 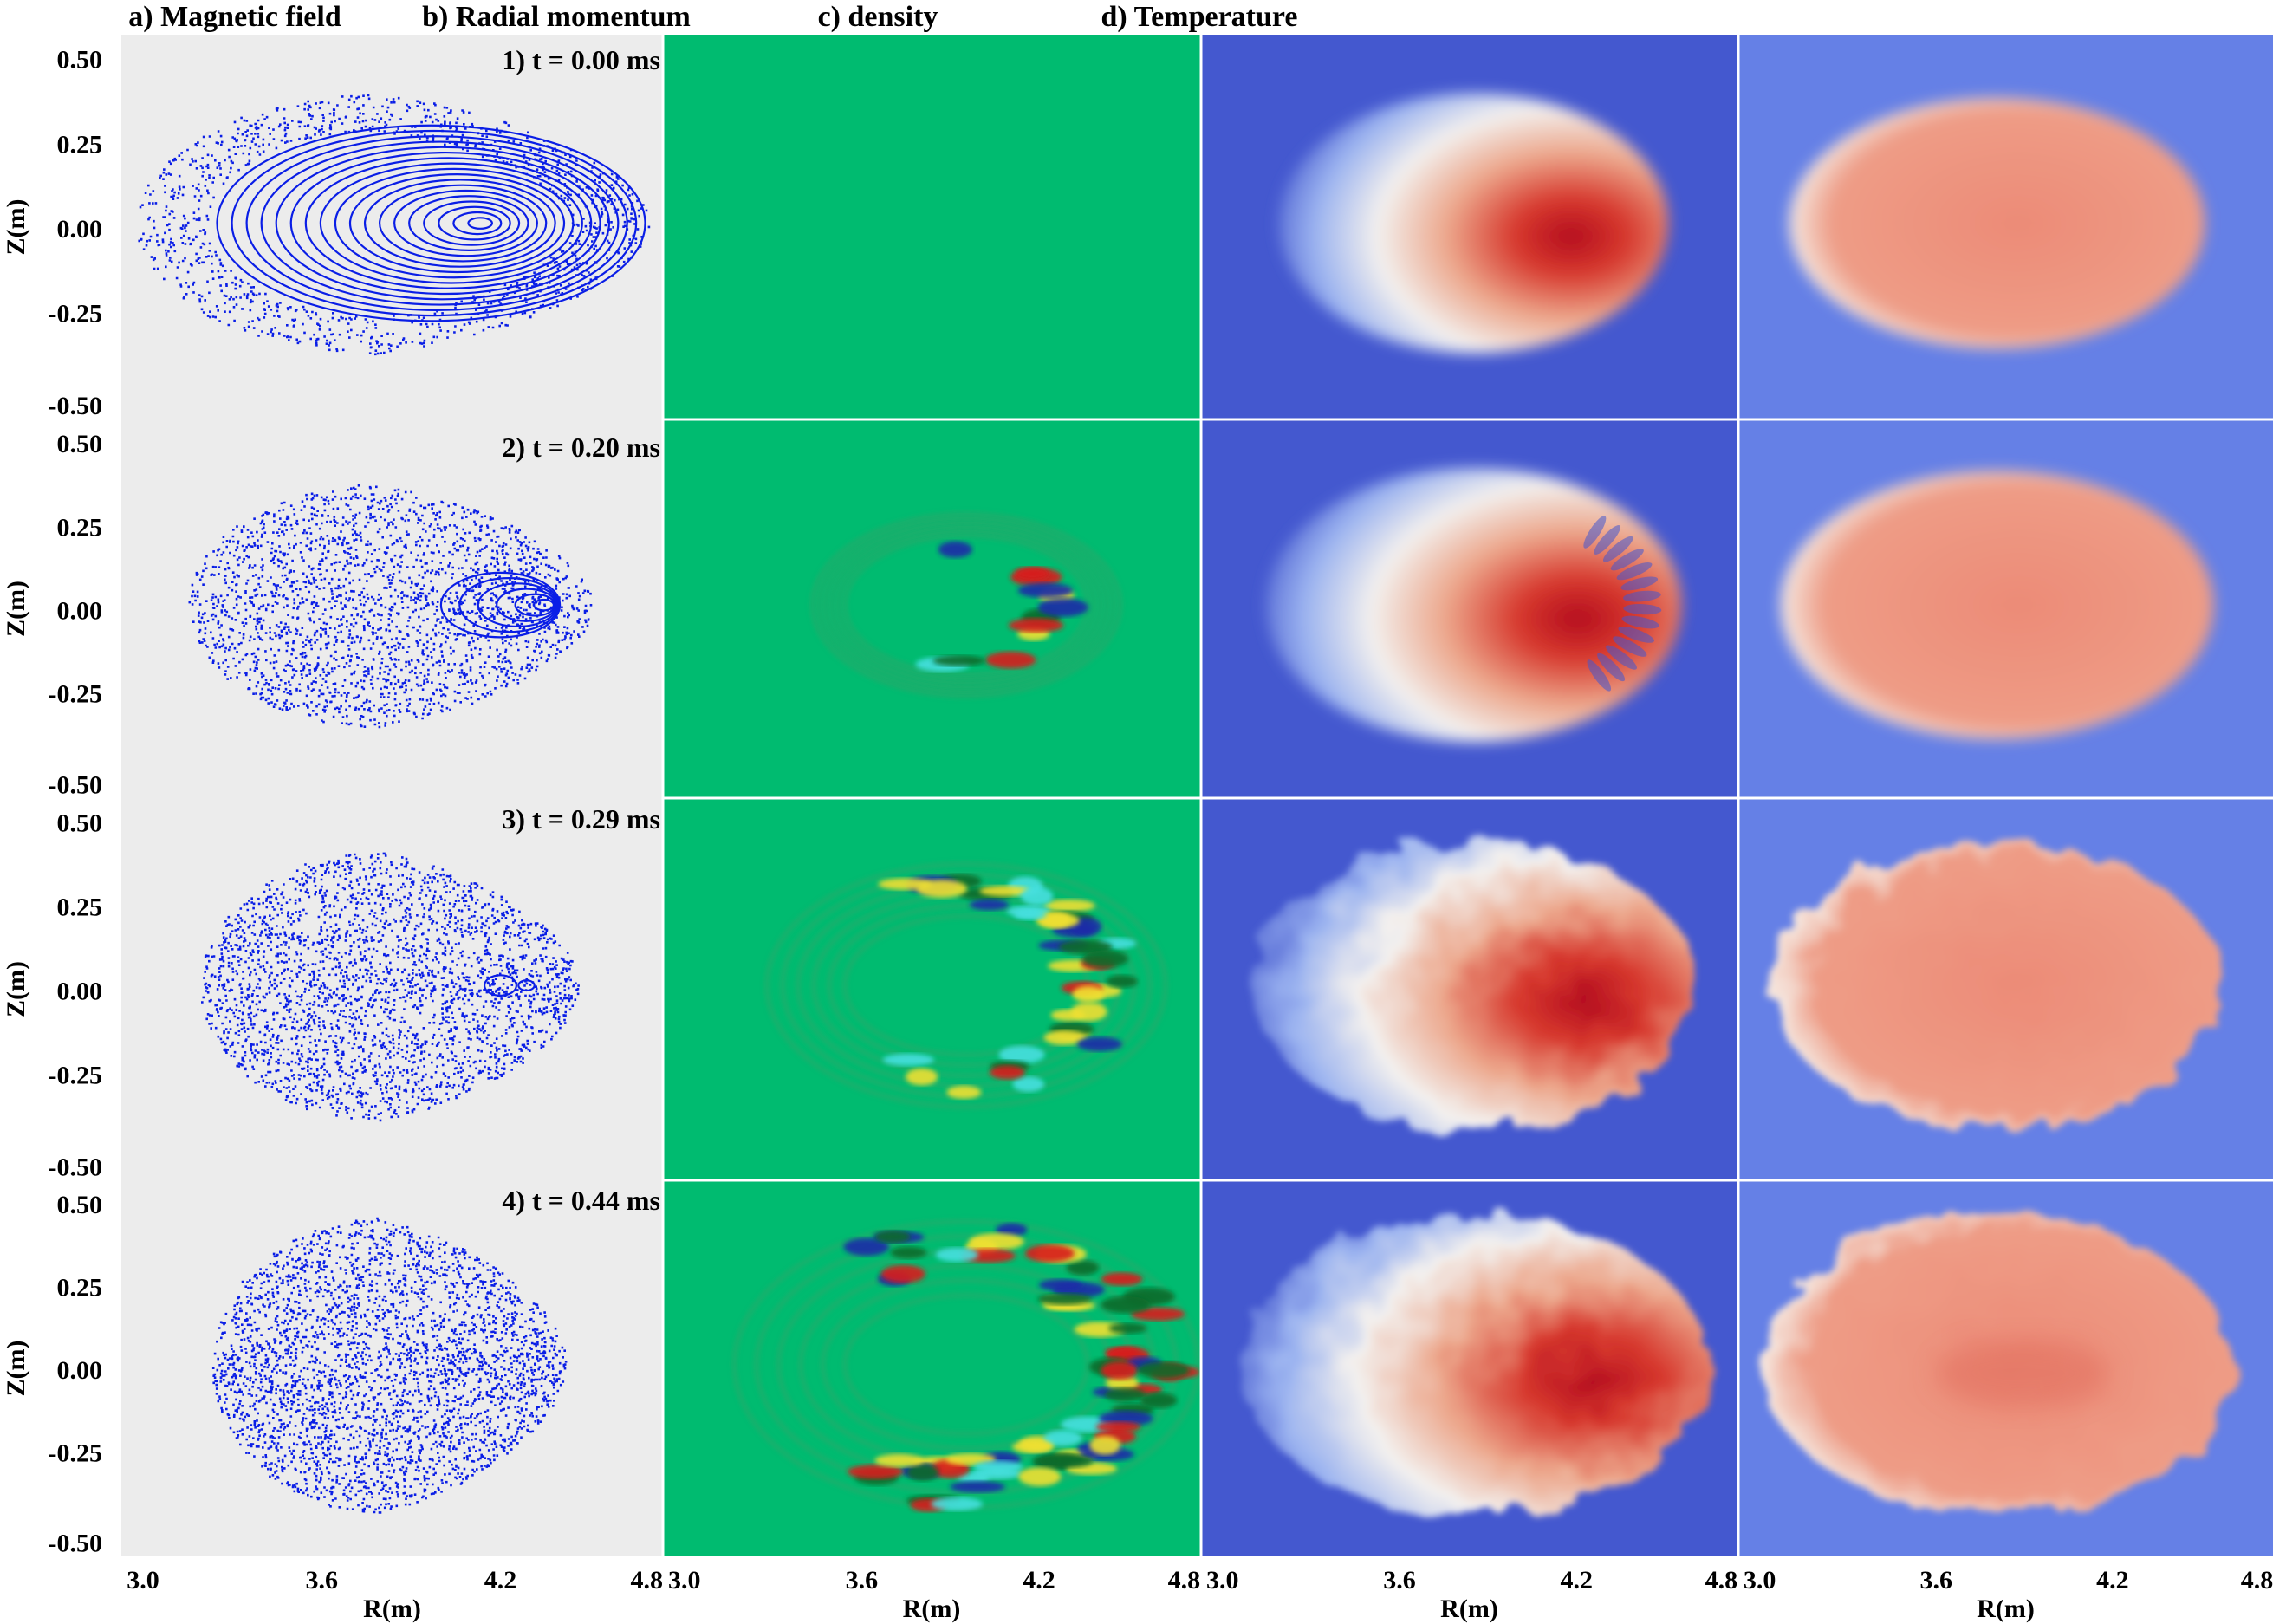 I want to click on panel-magnetic-row2, so click(x=392, y=608).